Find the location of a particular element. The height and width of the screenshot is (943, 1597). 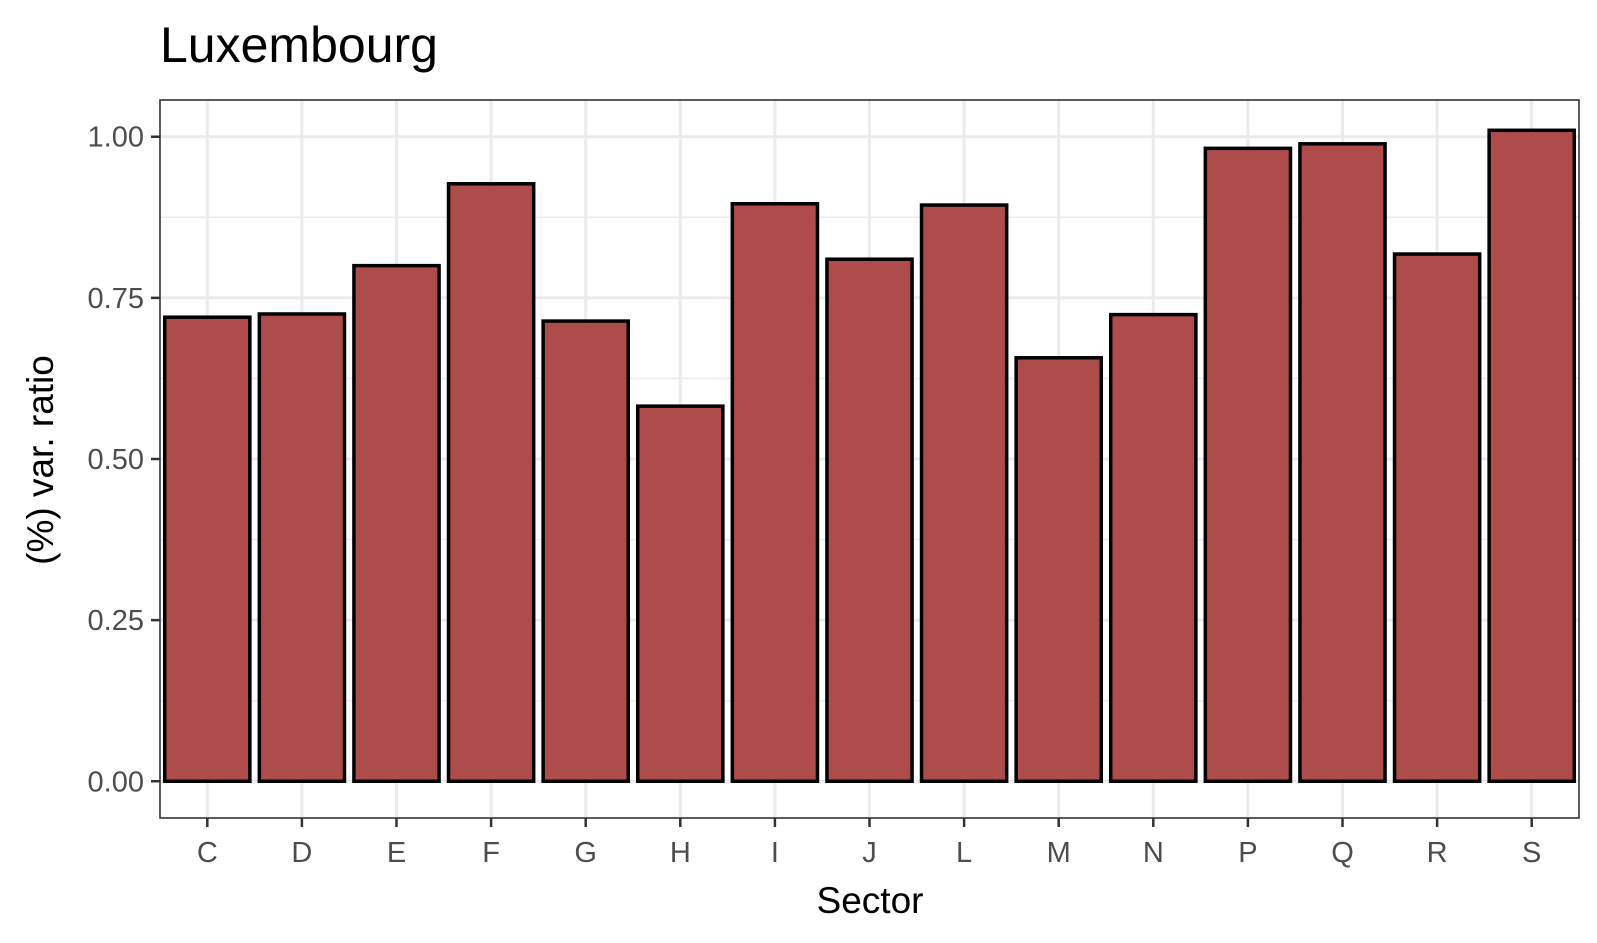

x-axis-title: Sector is located at coordinates (870, 900).